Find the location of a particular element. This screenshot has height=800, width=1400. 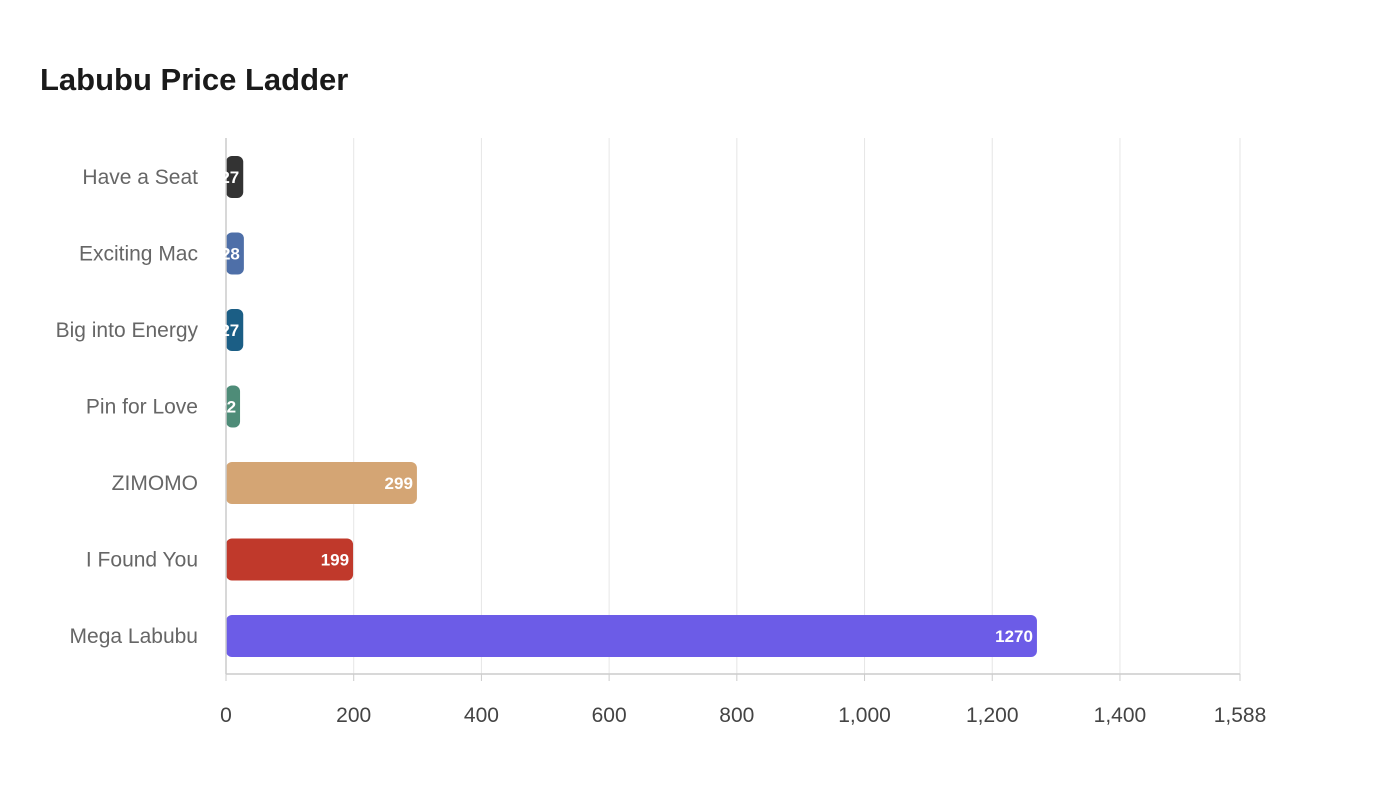

data-label: 299 is located at coordinates (399, 483).